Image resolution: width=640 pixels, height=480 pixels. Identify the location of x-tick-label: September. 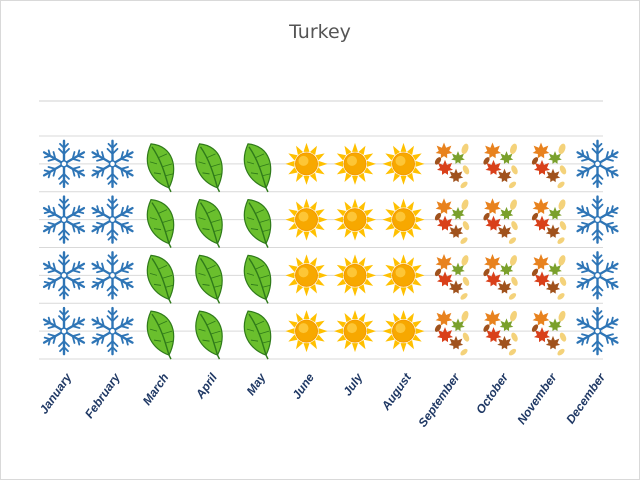
(439, 400).